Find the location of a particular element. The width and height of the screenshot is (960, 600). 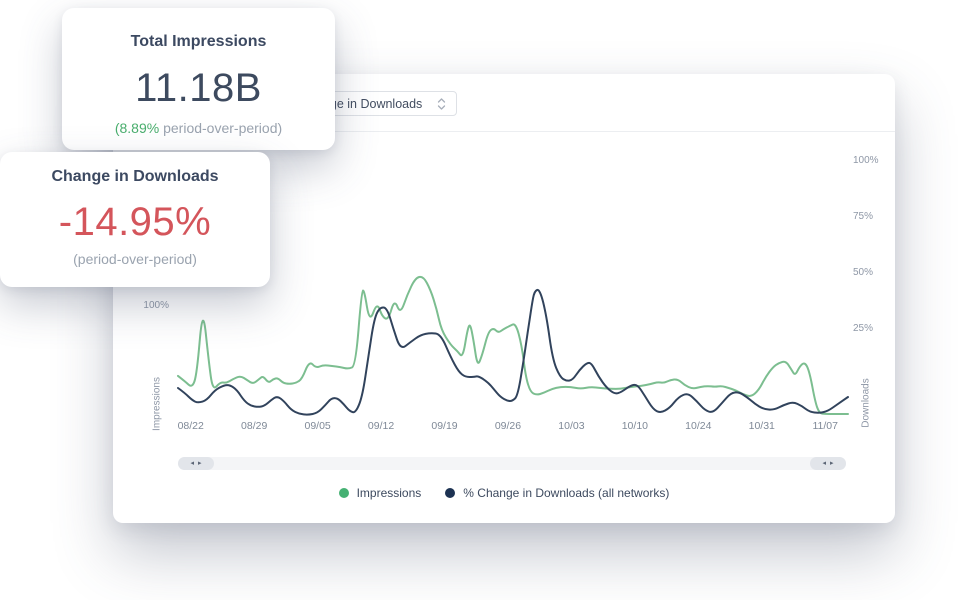

legend-label: % Change in Downloads (all networks) is located at coordinates (566, 493).